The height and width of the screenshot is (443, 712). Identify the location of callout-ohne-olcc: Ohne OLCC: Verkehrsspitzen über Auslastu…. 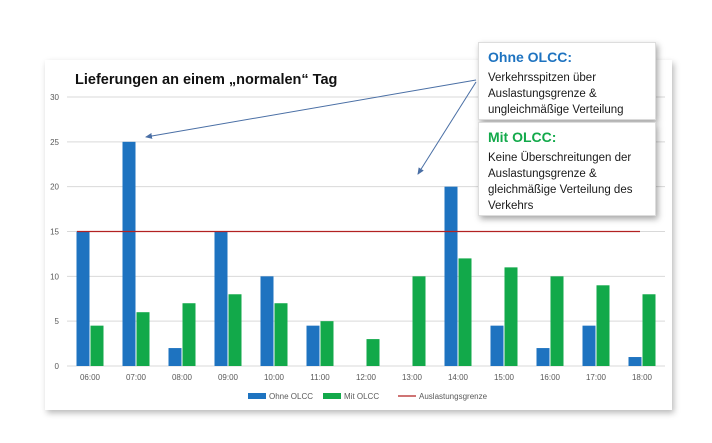
(567, 81).